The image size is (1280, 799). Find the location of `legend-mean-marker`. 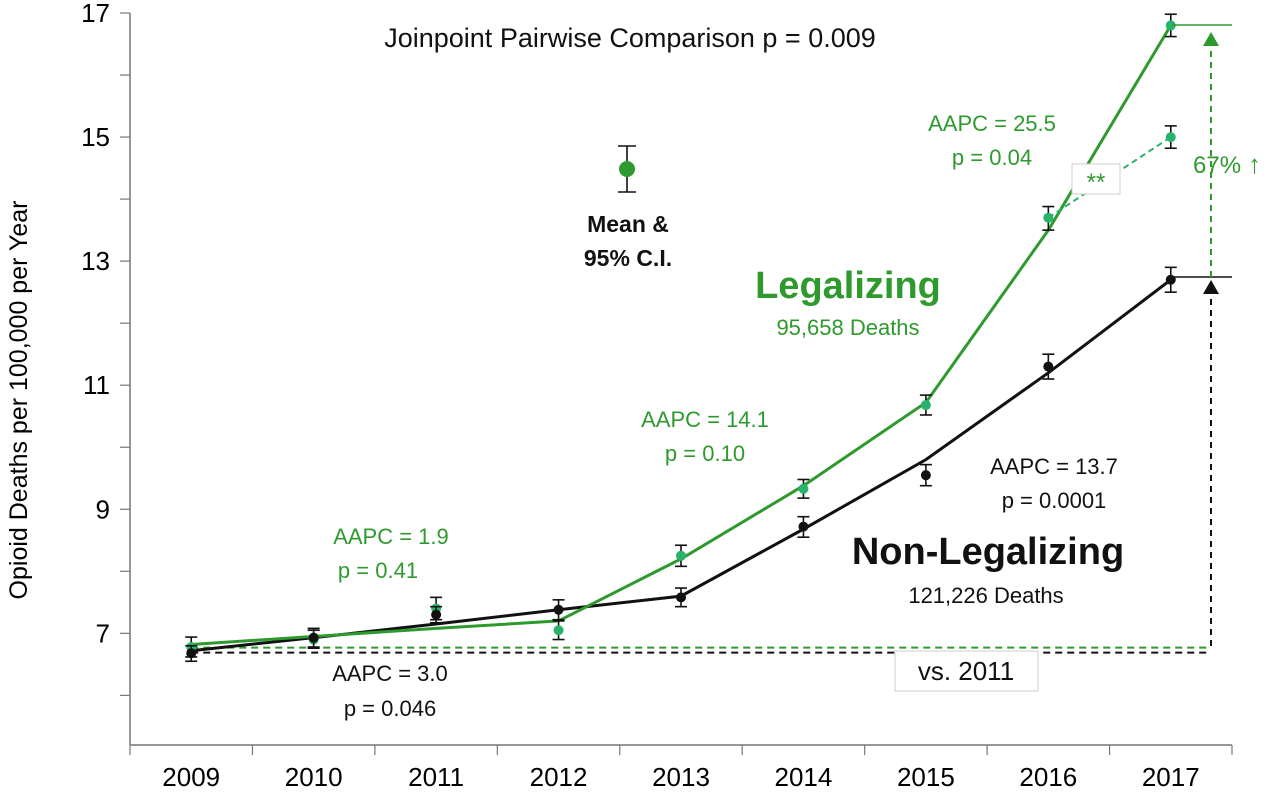

legend-mean-marker is located at coordinates (627, 169).